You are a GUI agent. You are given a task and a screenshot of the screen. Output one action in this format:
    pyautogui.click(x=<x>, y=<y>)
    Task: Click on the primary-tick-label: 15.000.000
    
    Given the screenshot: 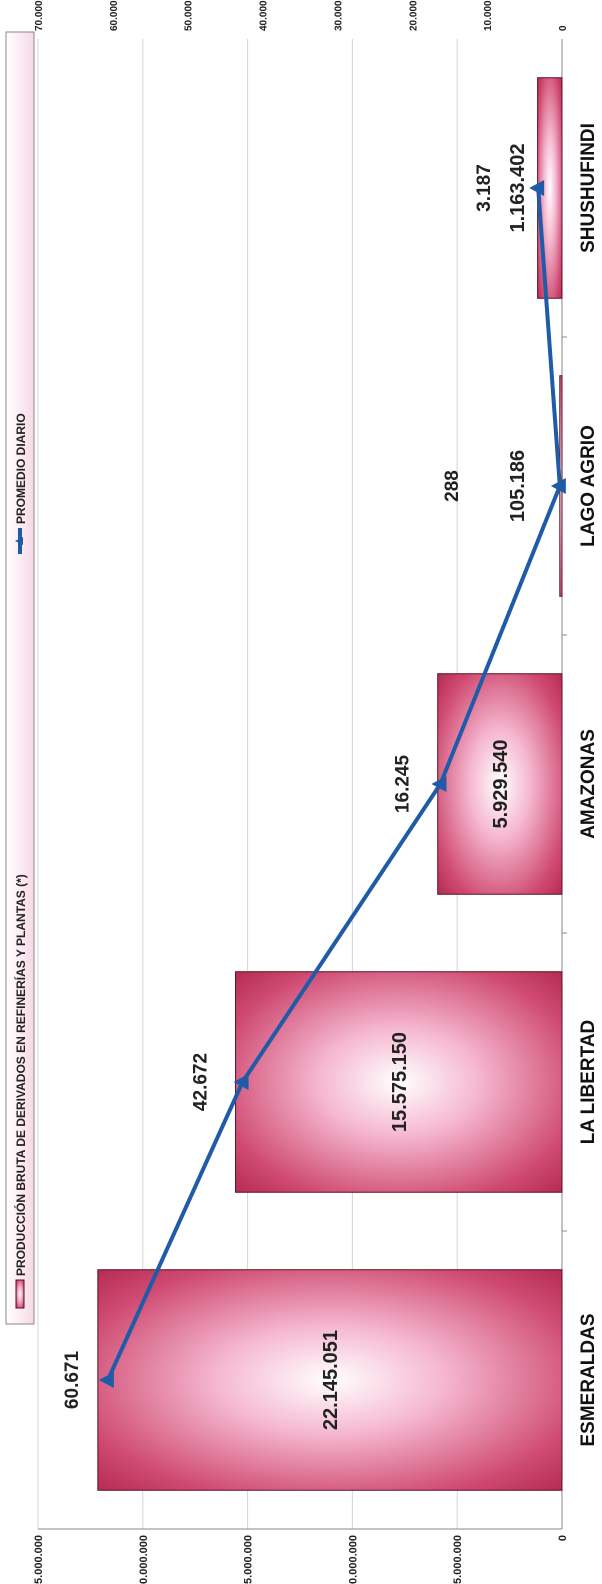 What is the action you would take?
    pyautogui.click(x=249, y=1559)
    